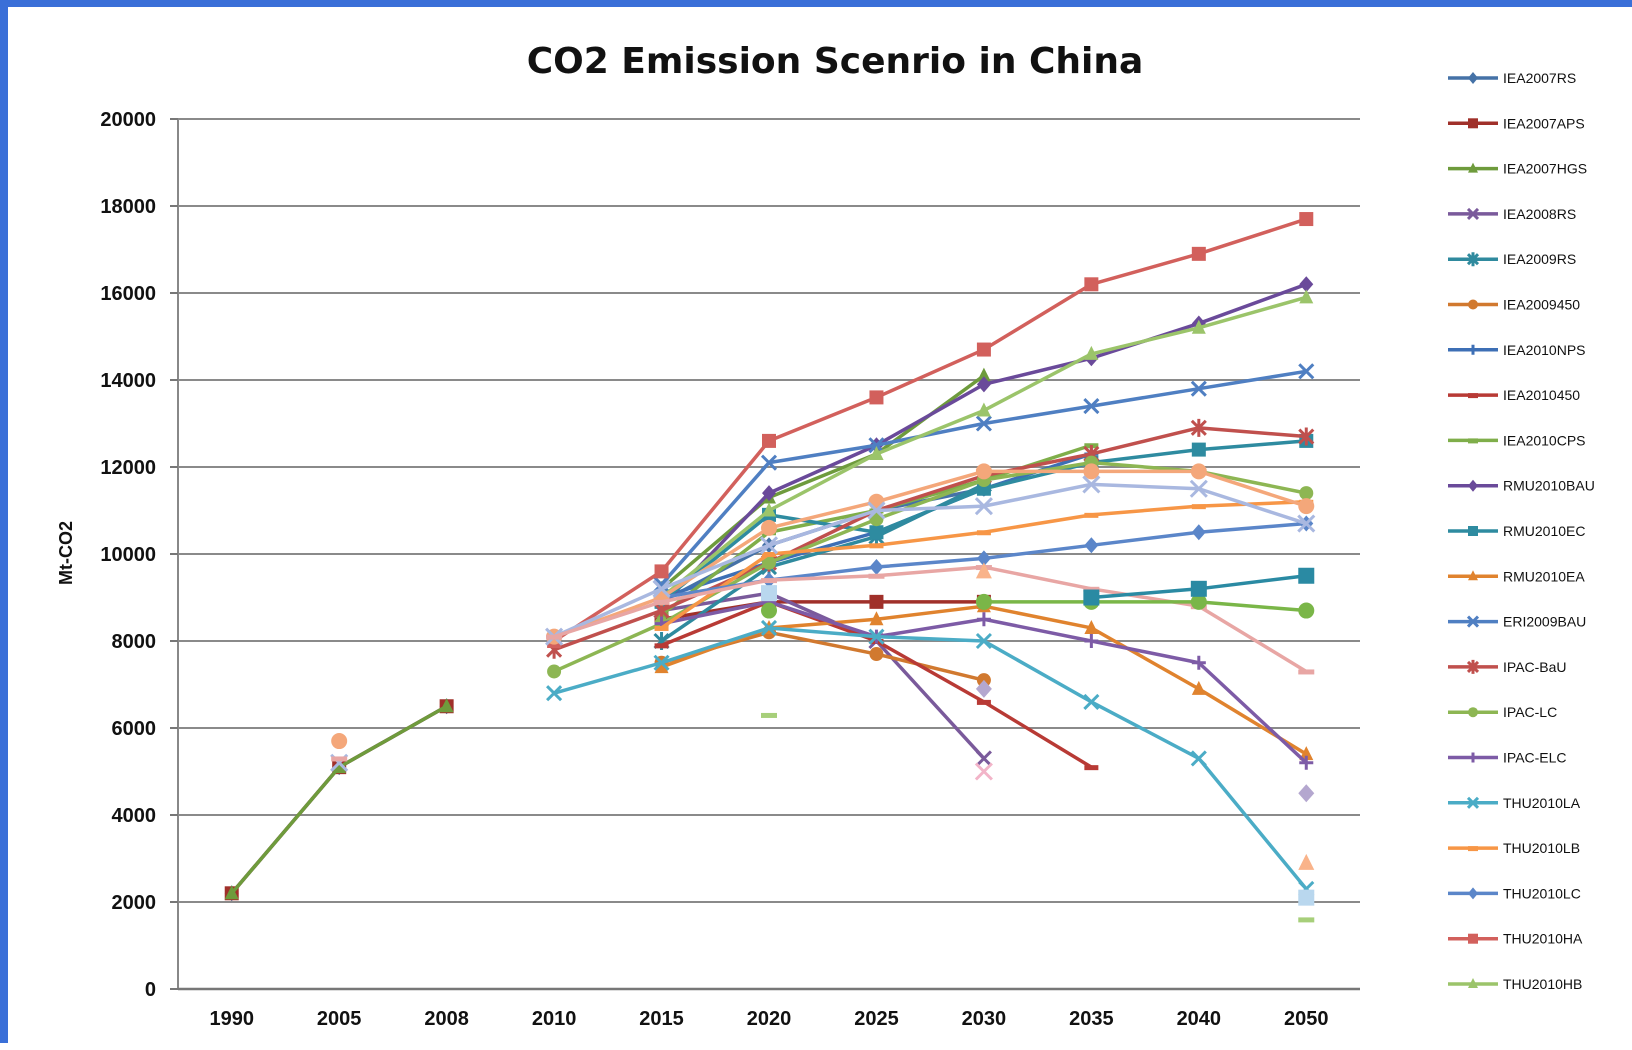 Image resolution: width=1632 pixels, height=1050 pixels. I want to click on legend-entry: IEA2007APS, so click(1516, 123).